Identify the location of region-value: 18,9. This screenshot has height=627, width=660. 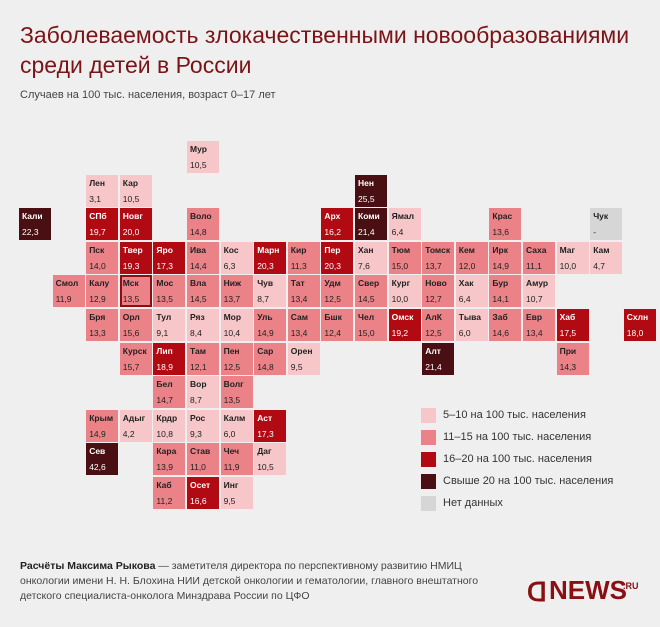
(164, 366).